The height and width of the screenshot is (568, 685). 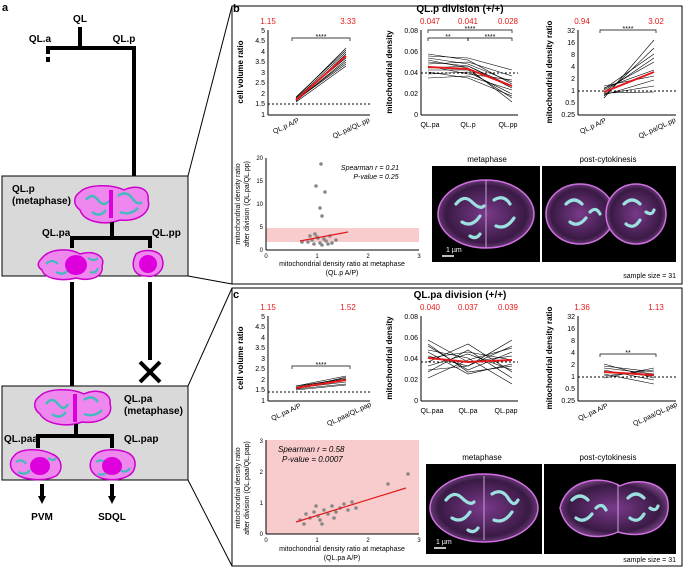 What do you see at coordinates (262, 535) in the screenshot?
I see `c-sc-ytick: 0` at bounding box center [262, 535].